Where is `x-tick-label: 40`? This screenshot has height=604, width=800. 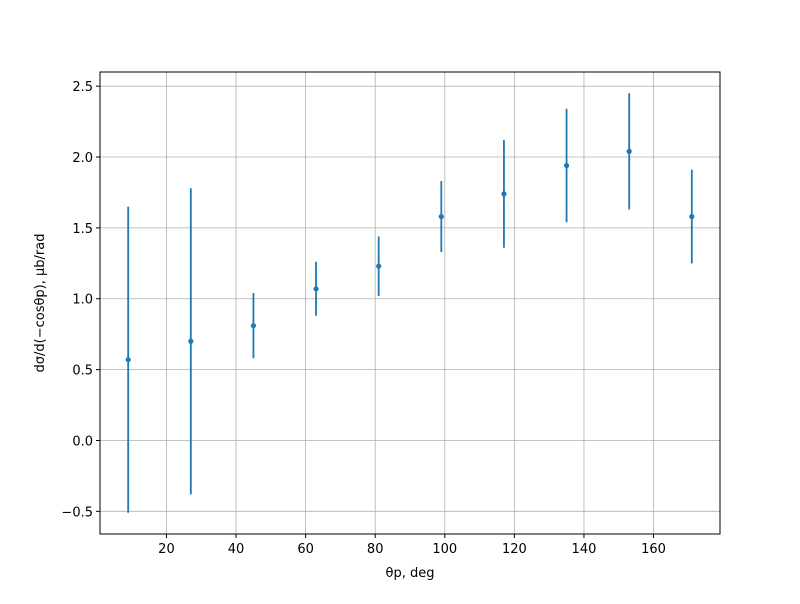
x-tick-label: 40 is located at coordinates (236, 549).